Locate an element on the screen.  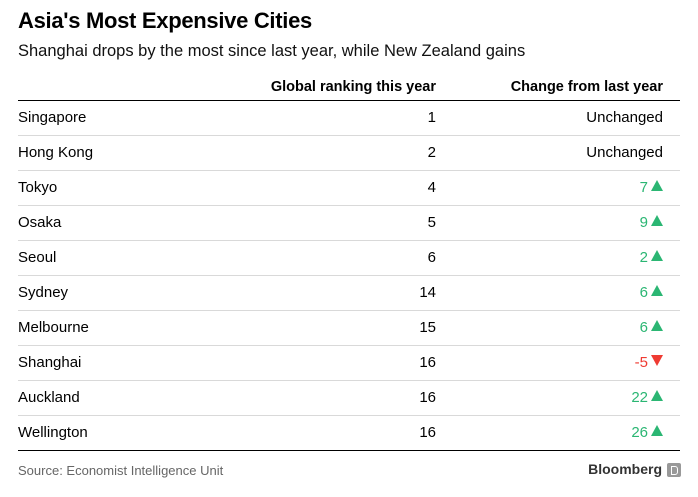
change-value: 9 is located at coordinates (651, 222).